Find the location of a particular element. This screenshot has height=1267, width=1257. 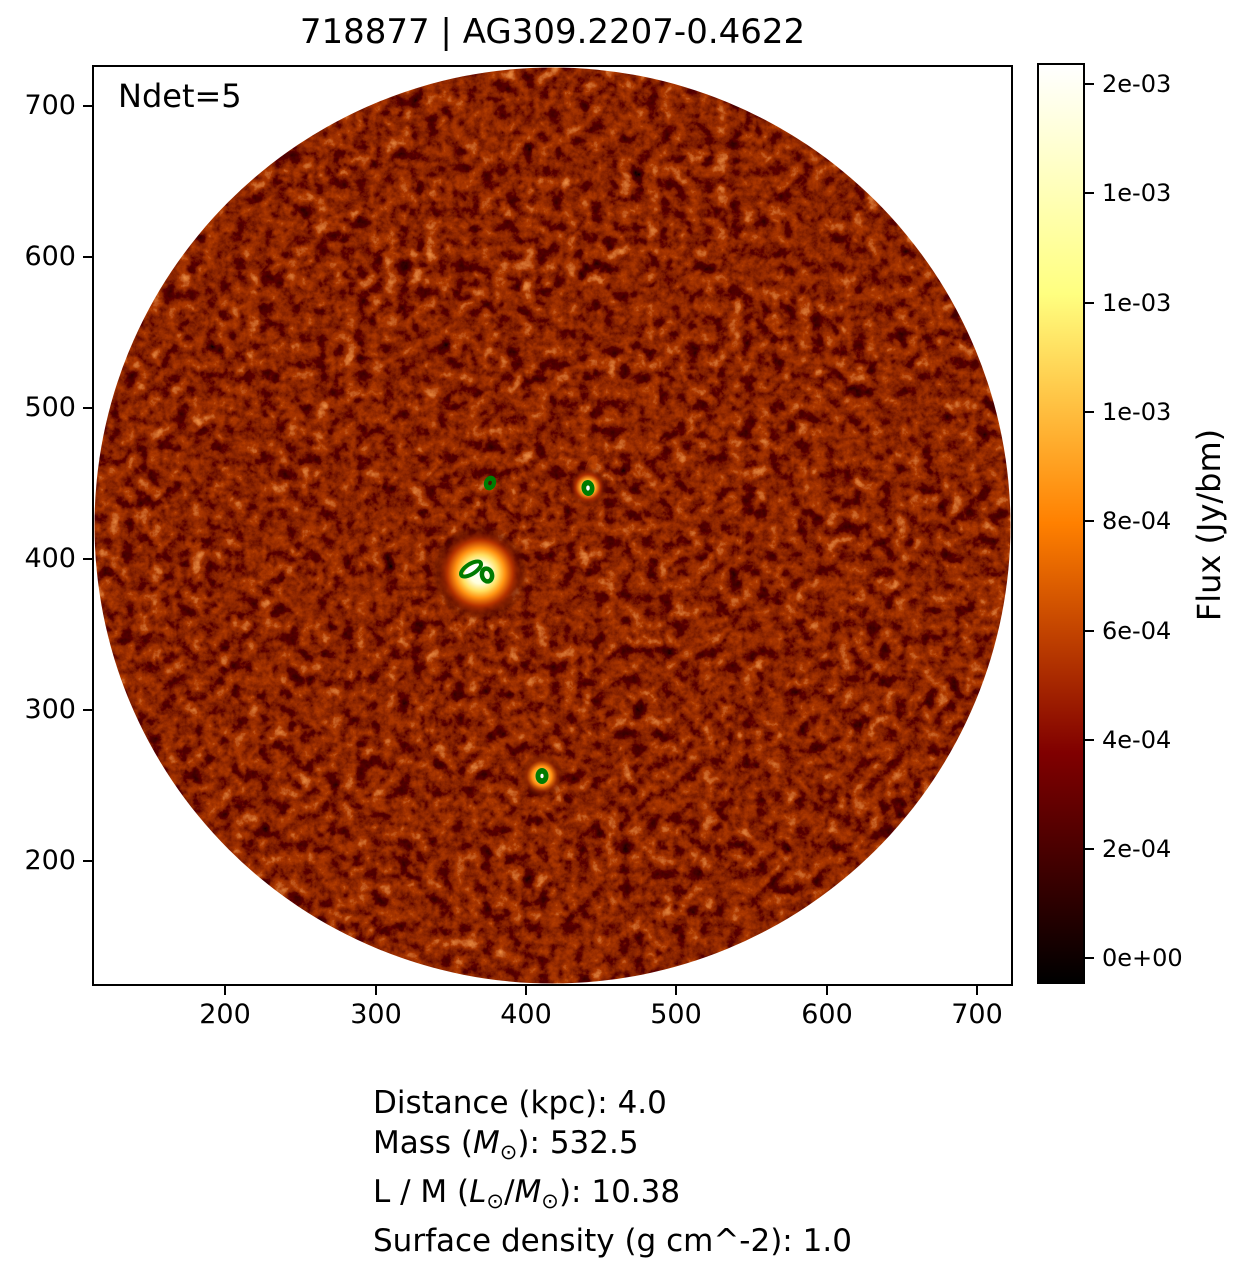

colorbar is located at coordinates (1061, 523).